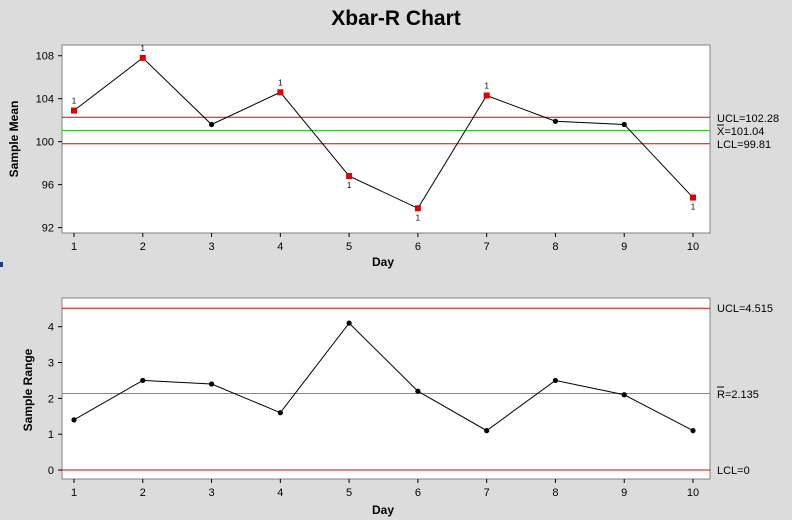  Describe the element at coordinates (51, 435) in the screenshot. I see `y-tick-label: 1` at that location.